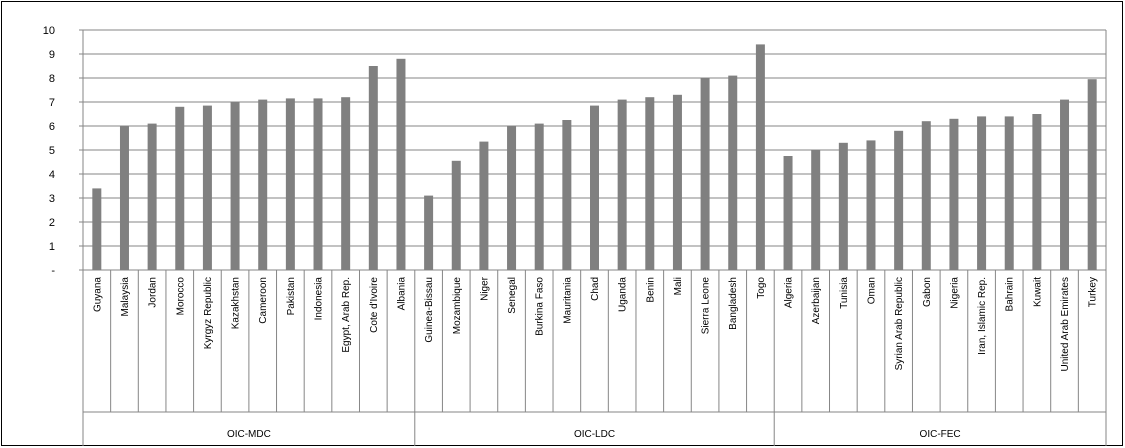 The height and width of the screenshot is (448, 1125). What do you see at coordinates (401, 294) in the screenshot?
I see `category-label: Albania` at bounding box center [401, 294].